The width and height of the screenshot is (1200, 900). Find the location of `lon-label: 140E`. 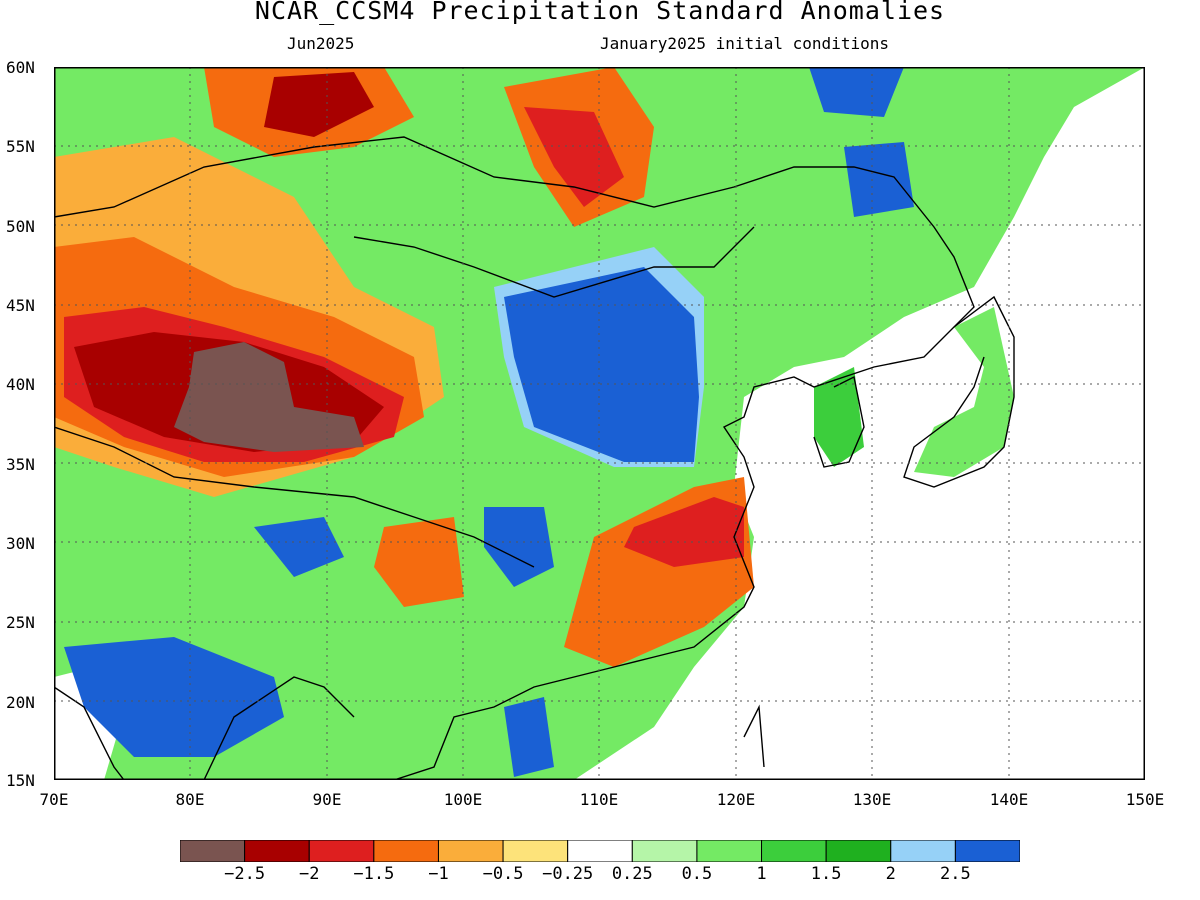

lon-label: 140E is located at coordinates (1009, 799).